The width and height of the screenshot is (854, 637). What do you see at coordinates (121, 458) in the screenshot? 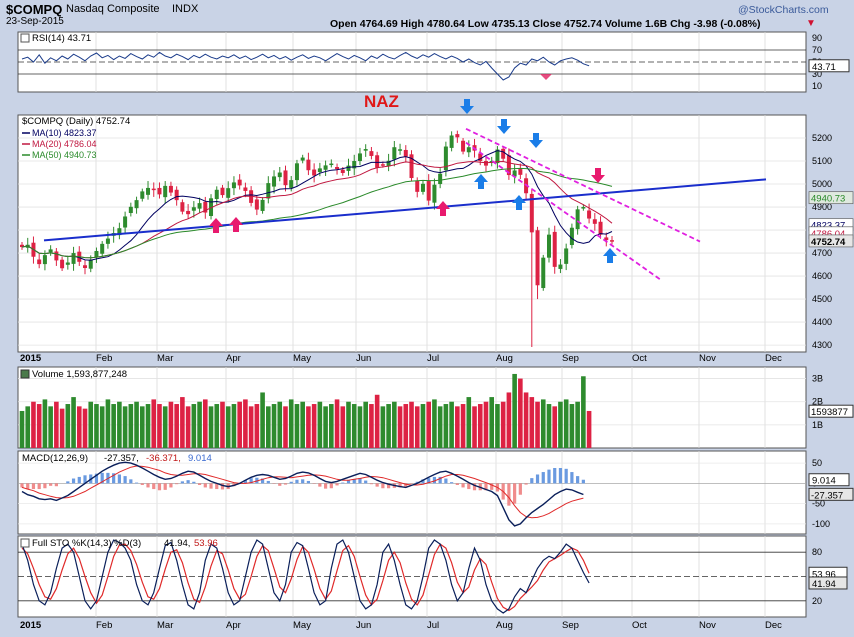
I see `macd-title-value: -27.357,` at bounding box center [121, 458].